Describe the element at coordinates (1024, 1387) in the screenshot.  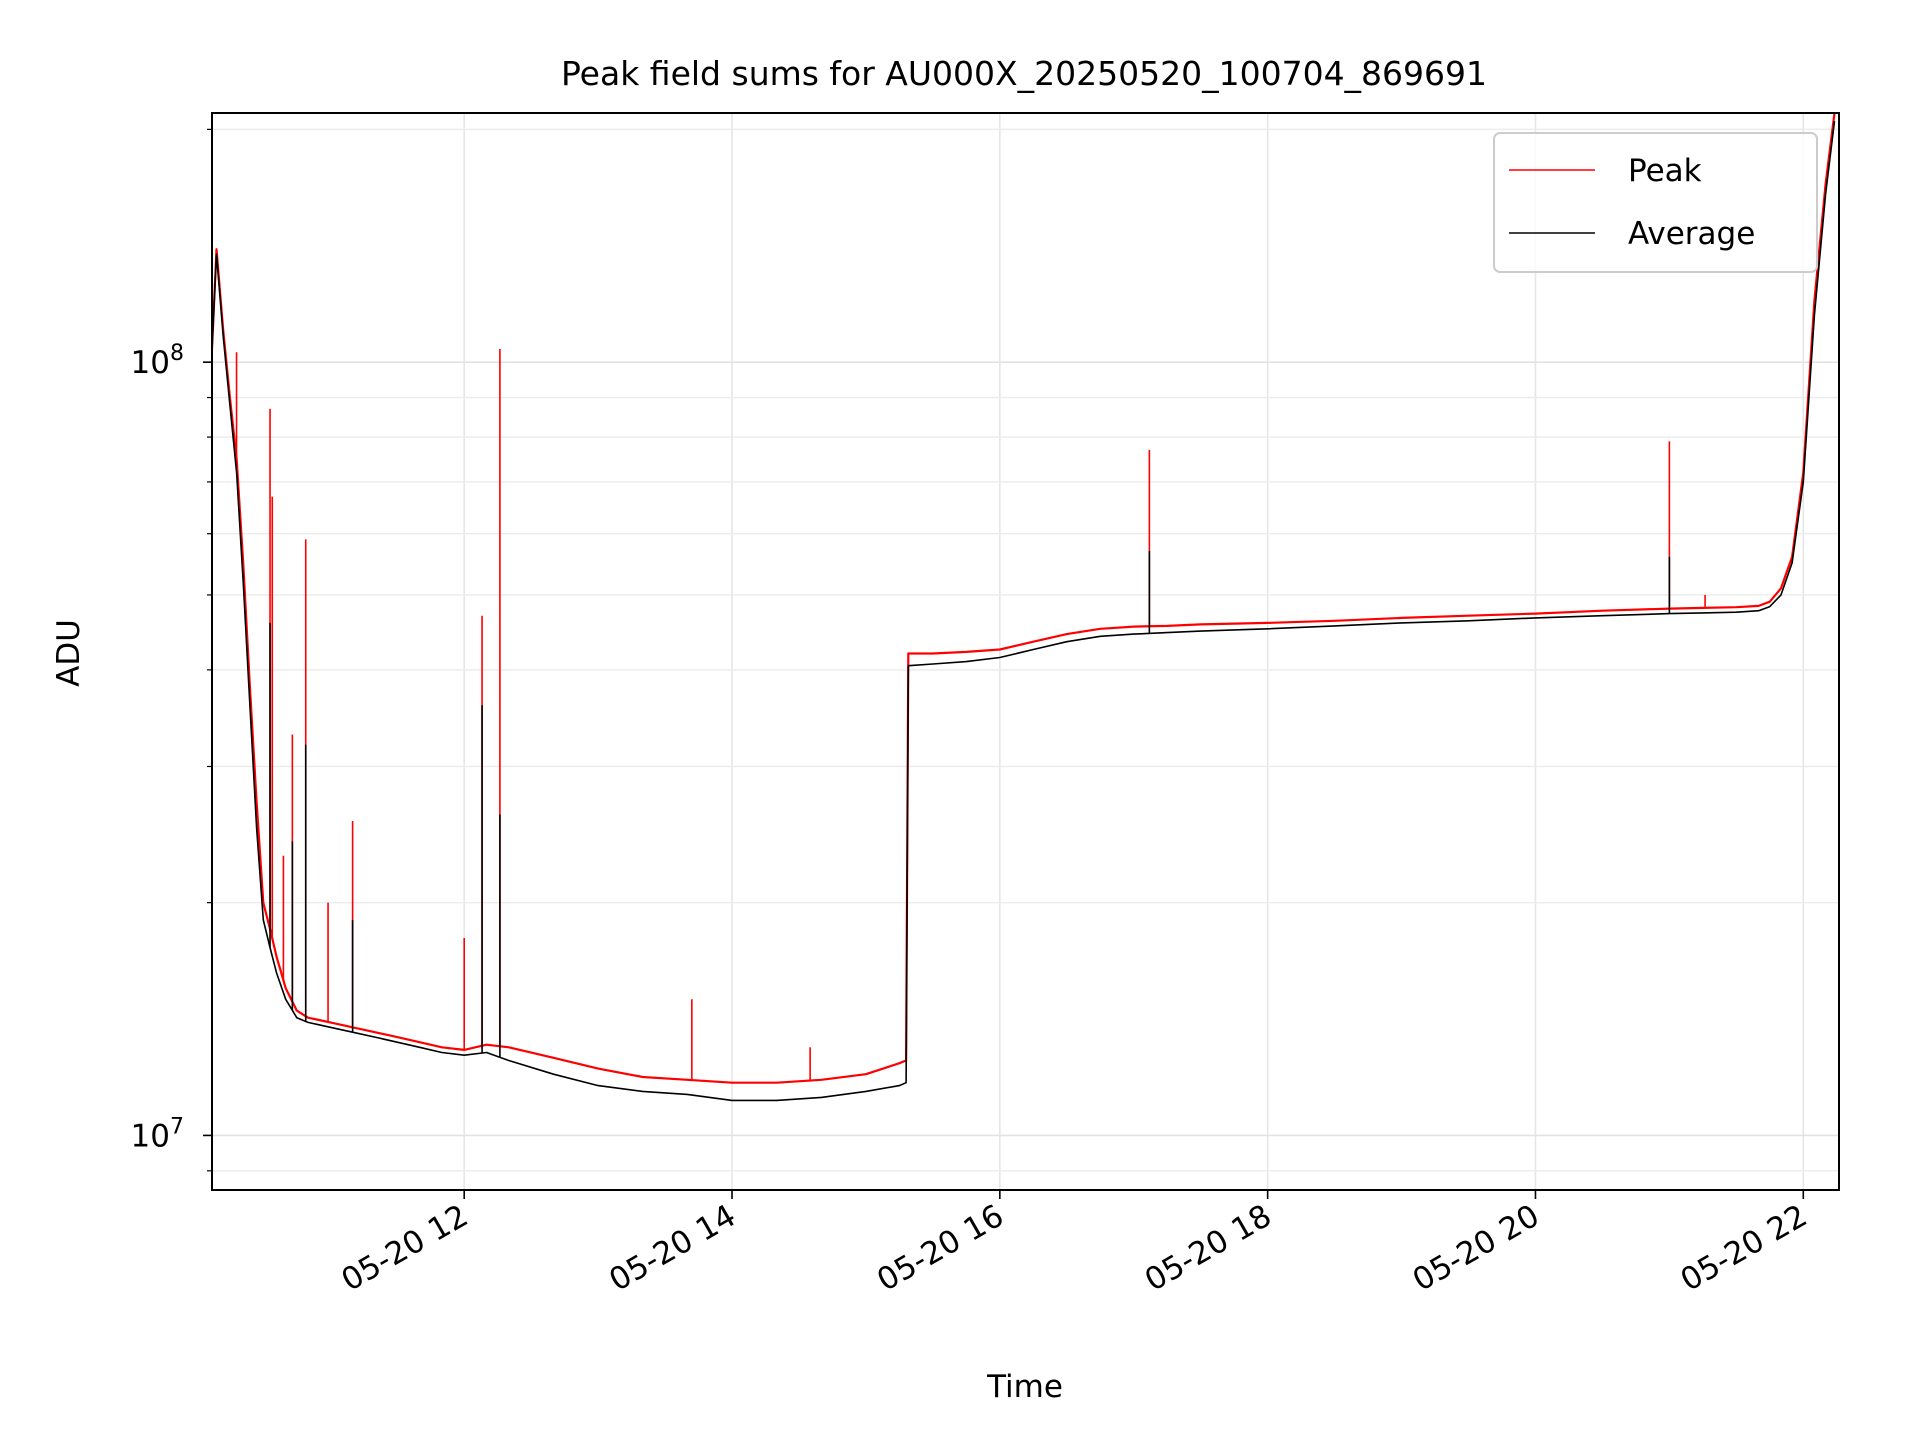
I see `x-axis-label: Time` at that location.